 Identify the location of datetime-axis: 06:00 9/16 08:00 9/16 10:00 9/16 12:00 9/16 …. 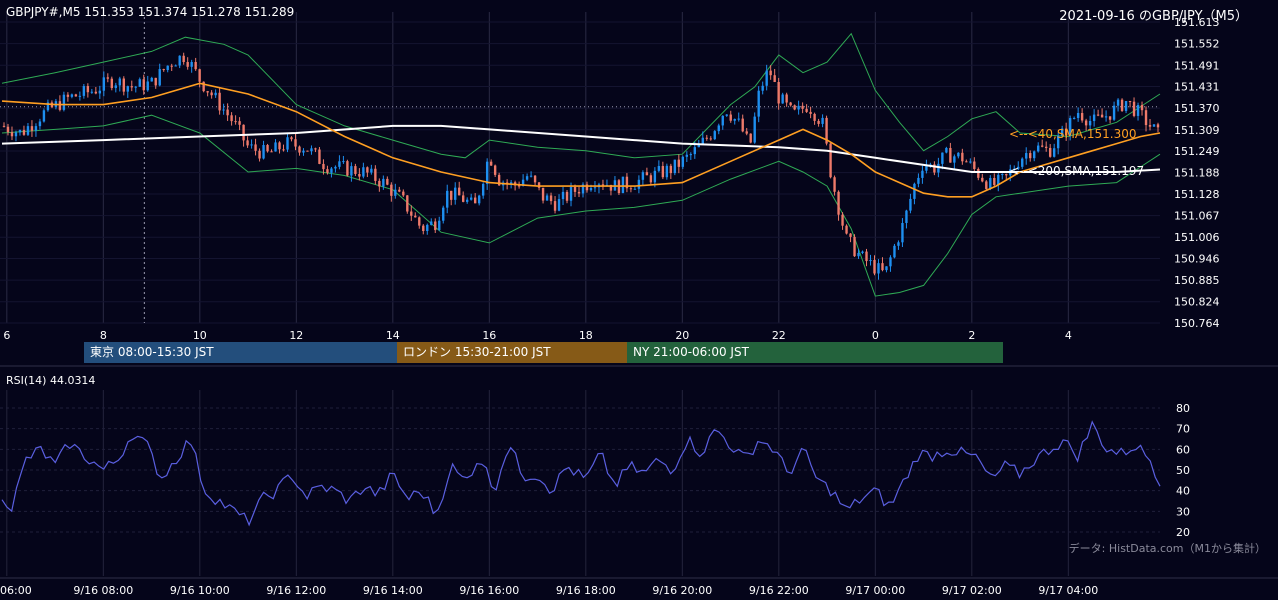
(549, 590).